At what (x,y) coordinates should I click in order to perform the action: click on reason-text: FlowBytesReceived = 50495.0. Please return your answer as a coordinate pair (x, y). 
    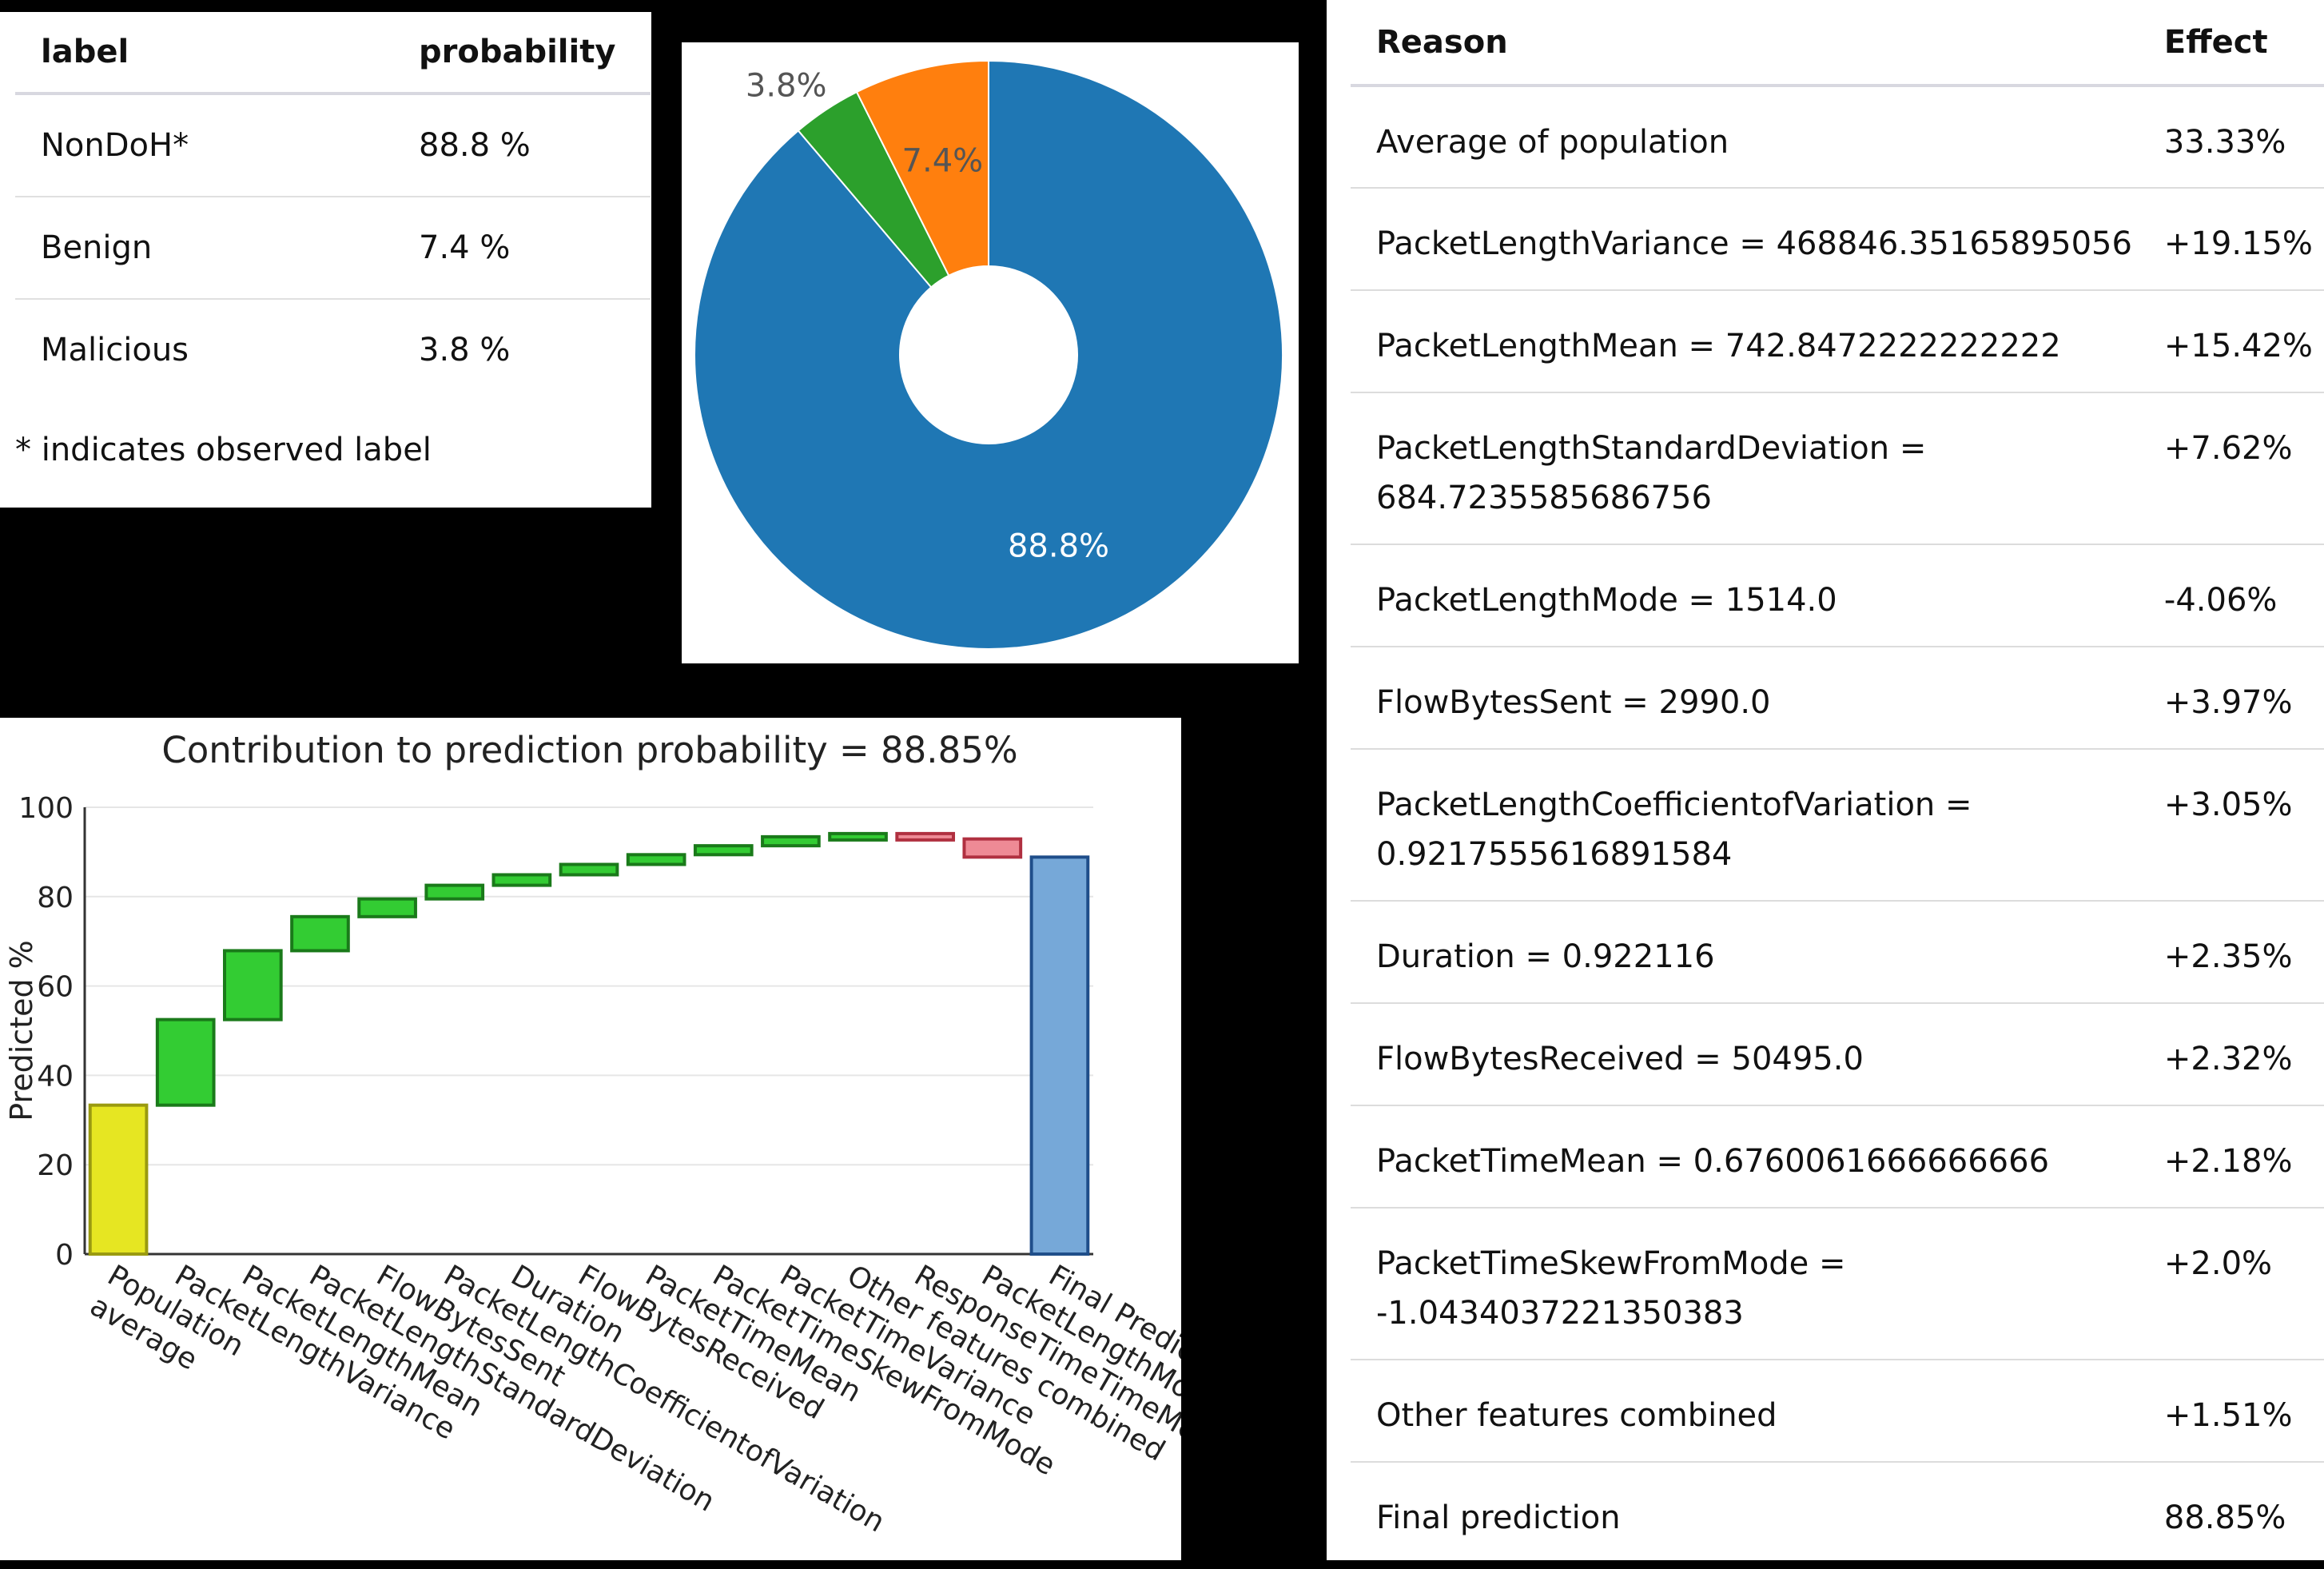
    Looking at the image, I should click on (1620, 1059).